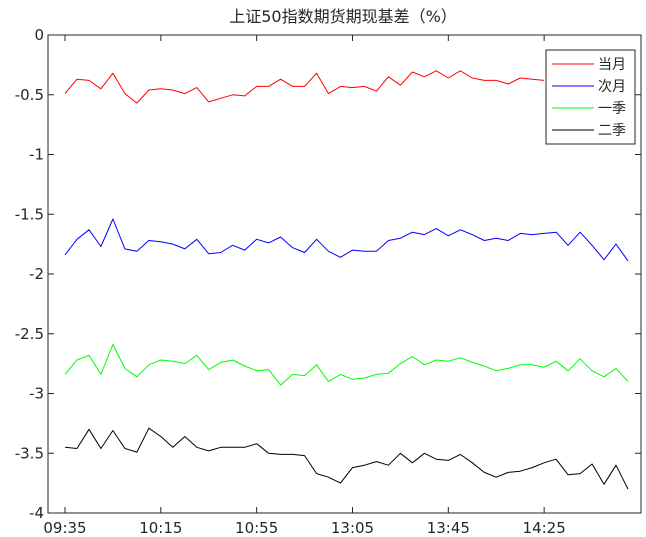  Describe the element at coordinates (64, 528) in the screenshot. I see `x-tick-label: 09:35` at that location.